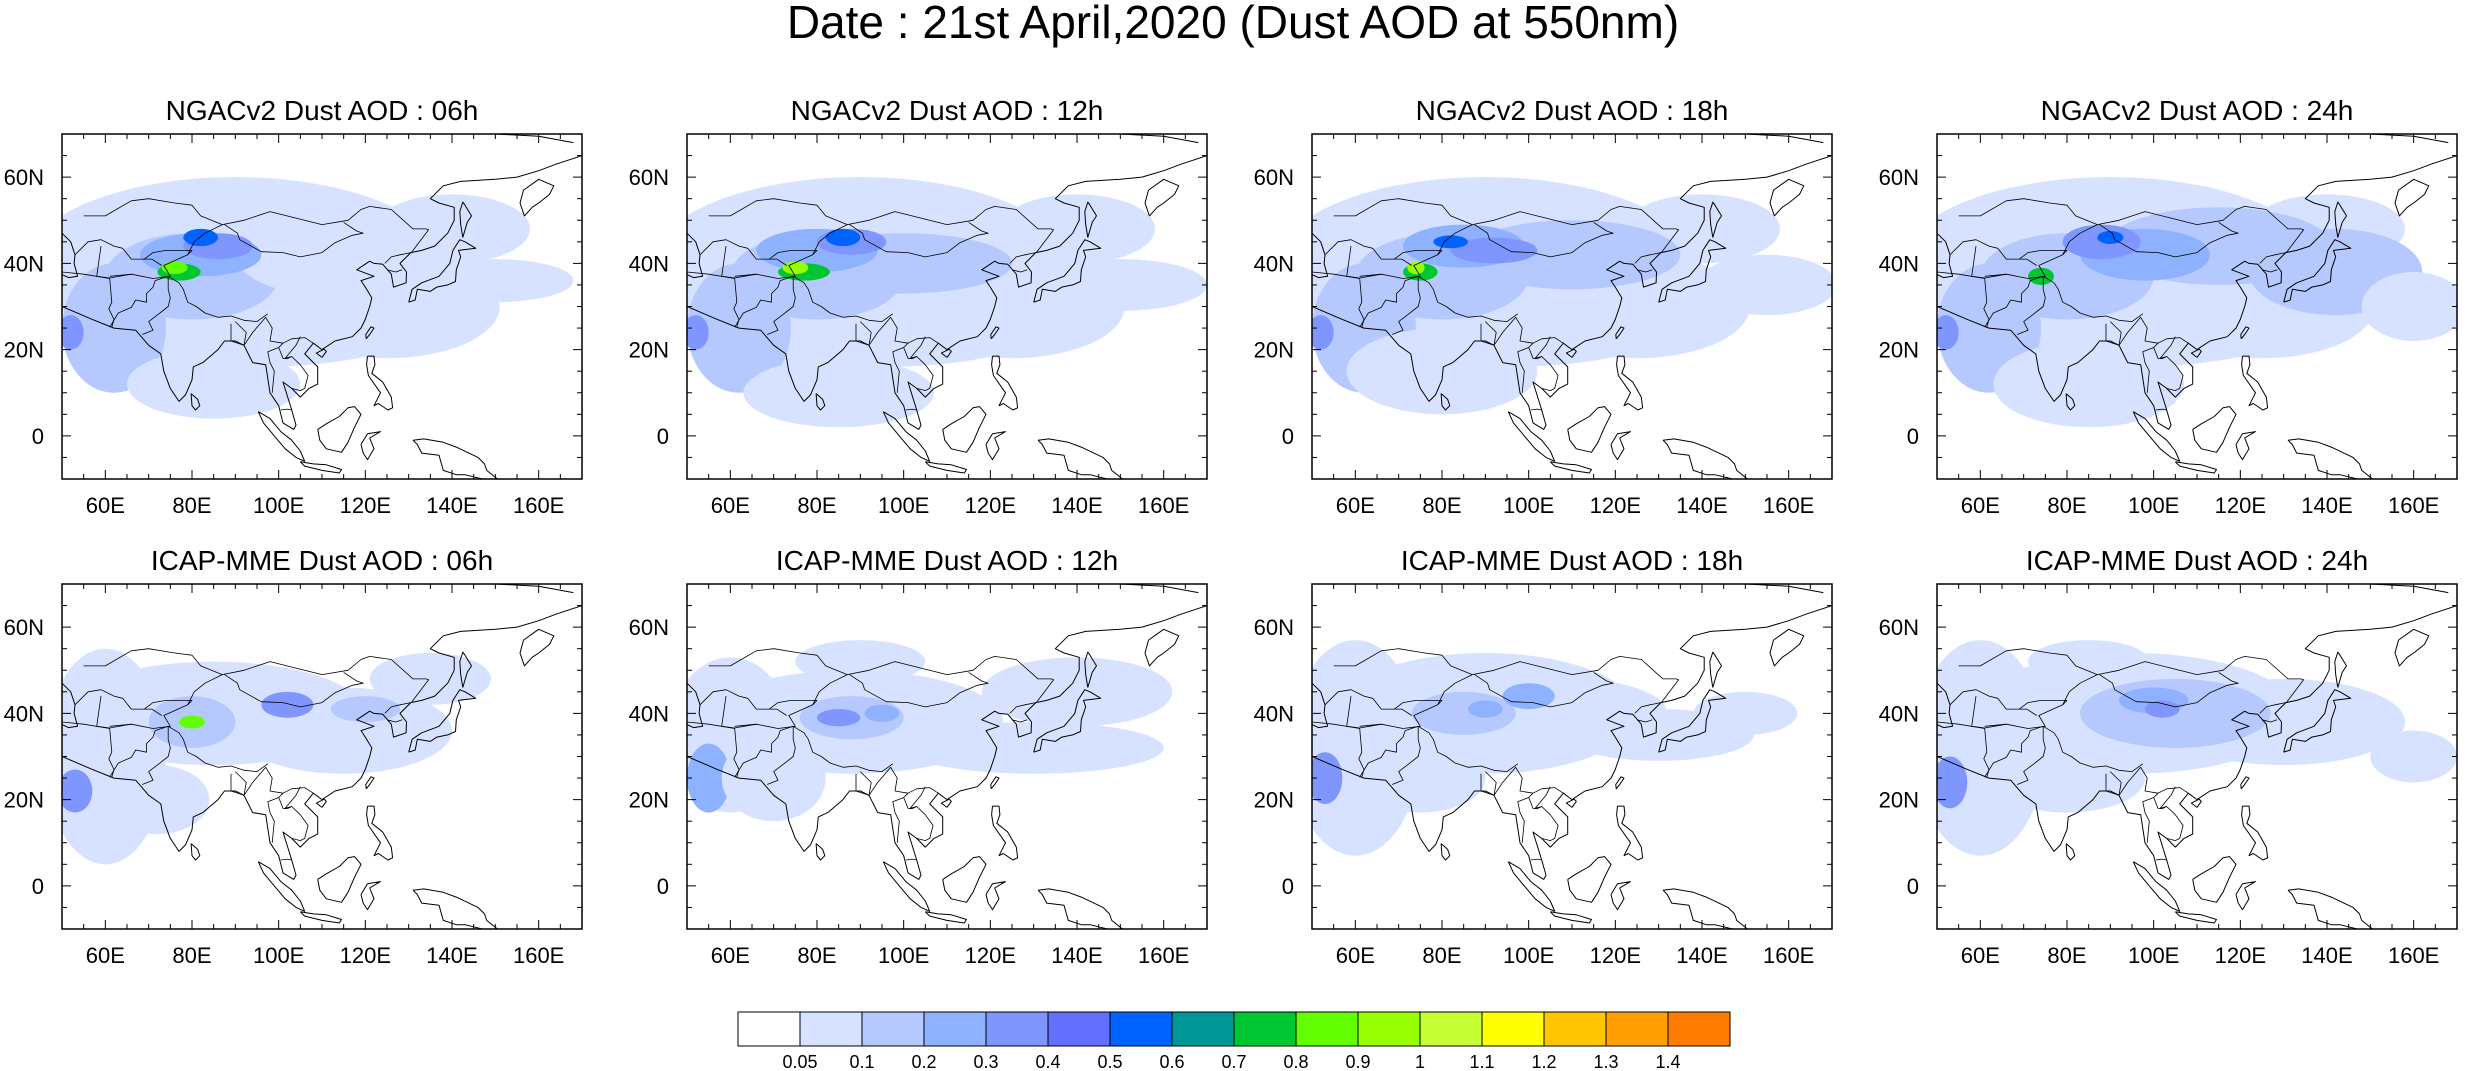 The width and height of the screenshot is (2466, 1071). I want to click on lon-tick-label: 100E, so click(278, 505).